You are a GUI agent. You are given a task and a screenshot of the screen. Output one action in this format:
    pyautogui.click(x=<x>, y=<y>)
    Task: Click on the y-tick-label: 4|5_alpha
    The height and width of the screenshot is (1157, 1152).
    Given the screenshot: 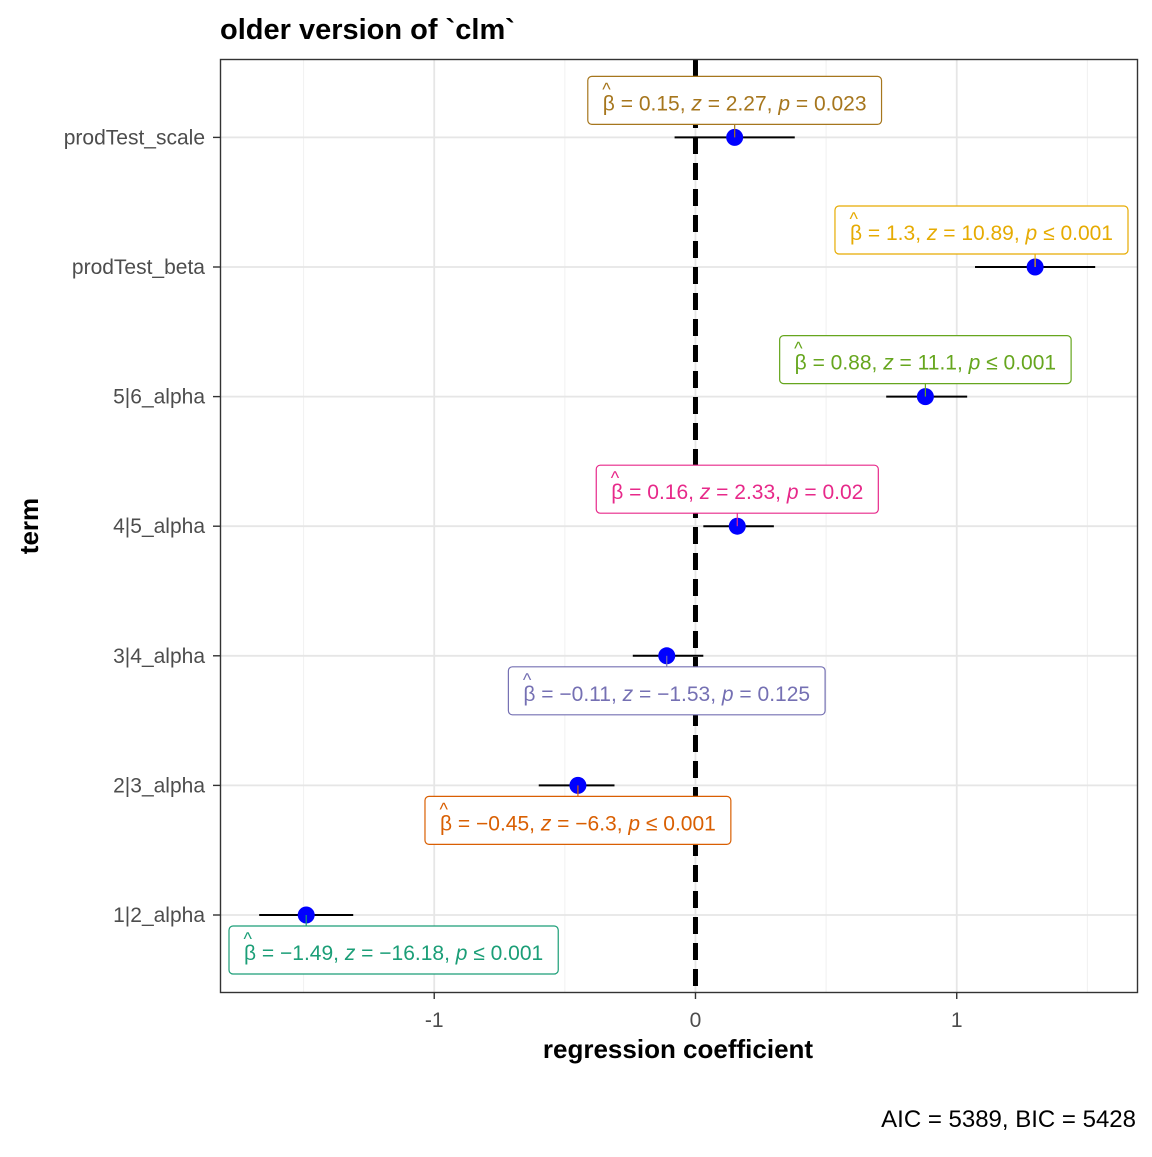 What is the action you would take?
    pyautogui.click(x=159, y=526)
    